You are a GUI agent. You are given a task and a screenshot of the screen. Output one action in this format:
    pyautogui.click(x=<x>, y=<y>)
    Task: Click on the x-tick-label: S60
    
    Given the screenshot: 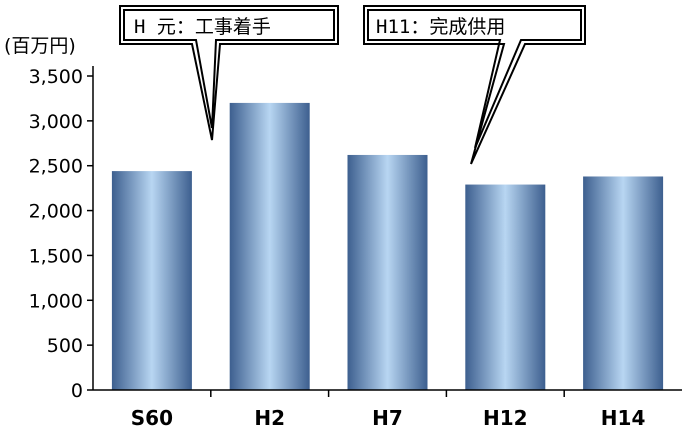 What is the action you would take?
    pyautogui.click(x=152, y=418)
    